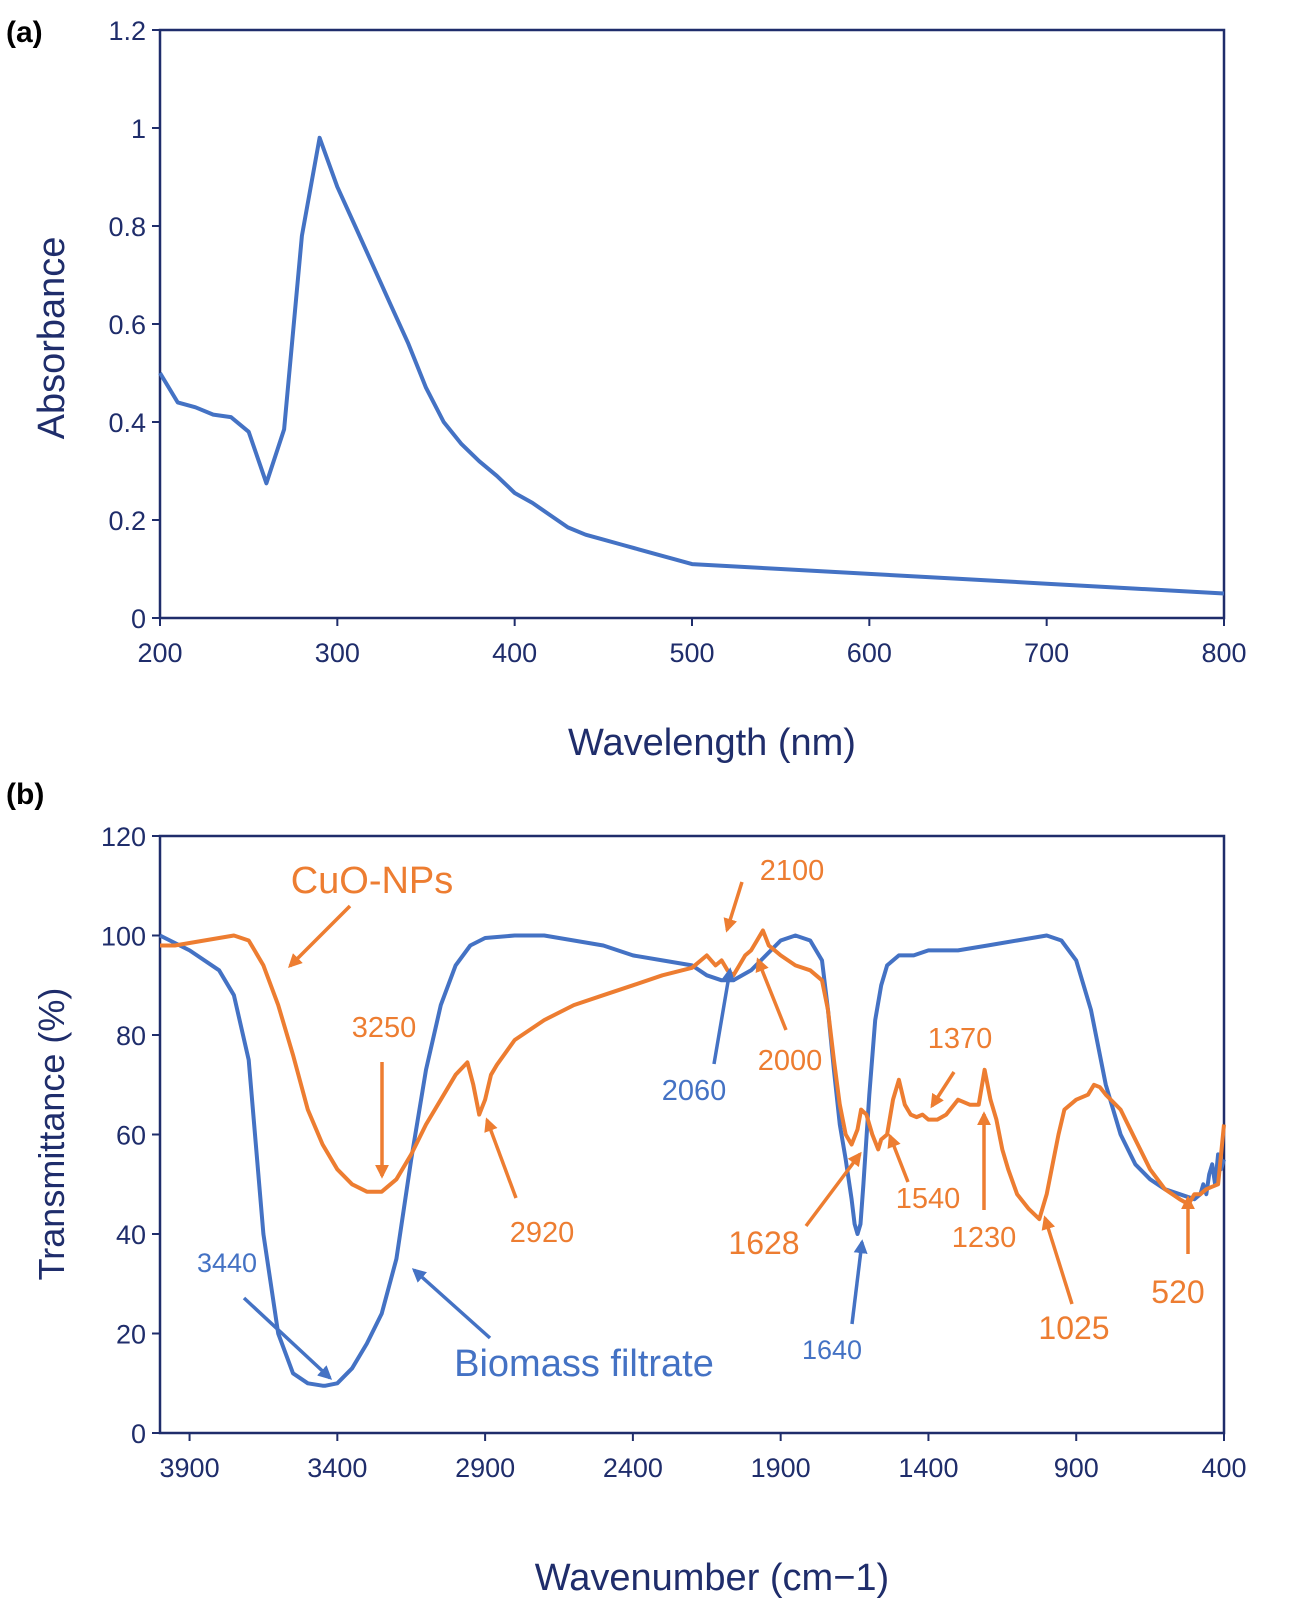 This screenshot has width=1300, height=1608. I want to click on panel-b-label: (b), so click(25, 794).